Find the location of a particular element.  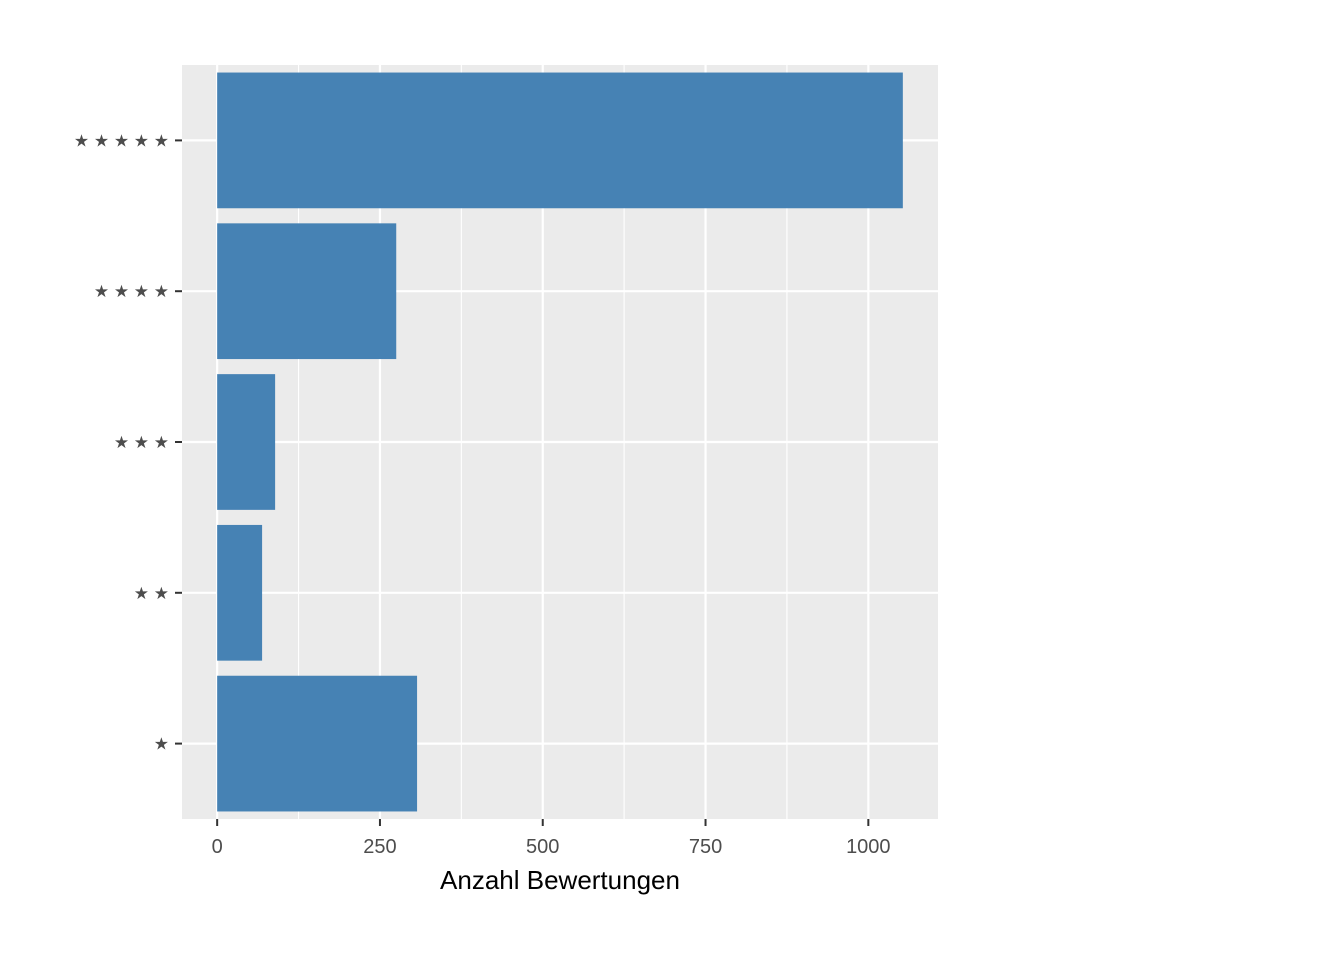

x-tick-label: 500 is located at coordinates (542, 847).